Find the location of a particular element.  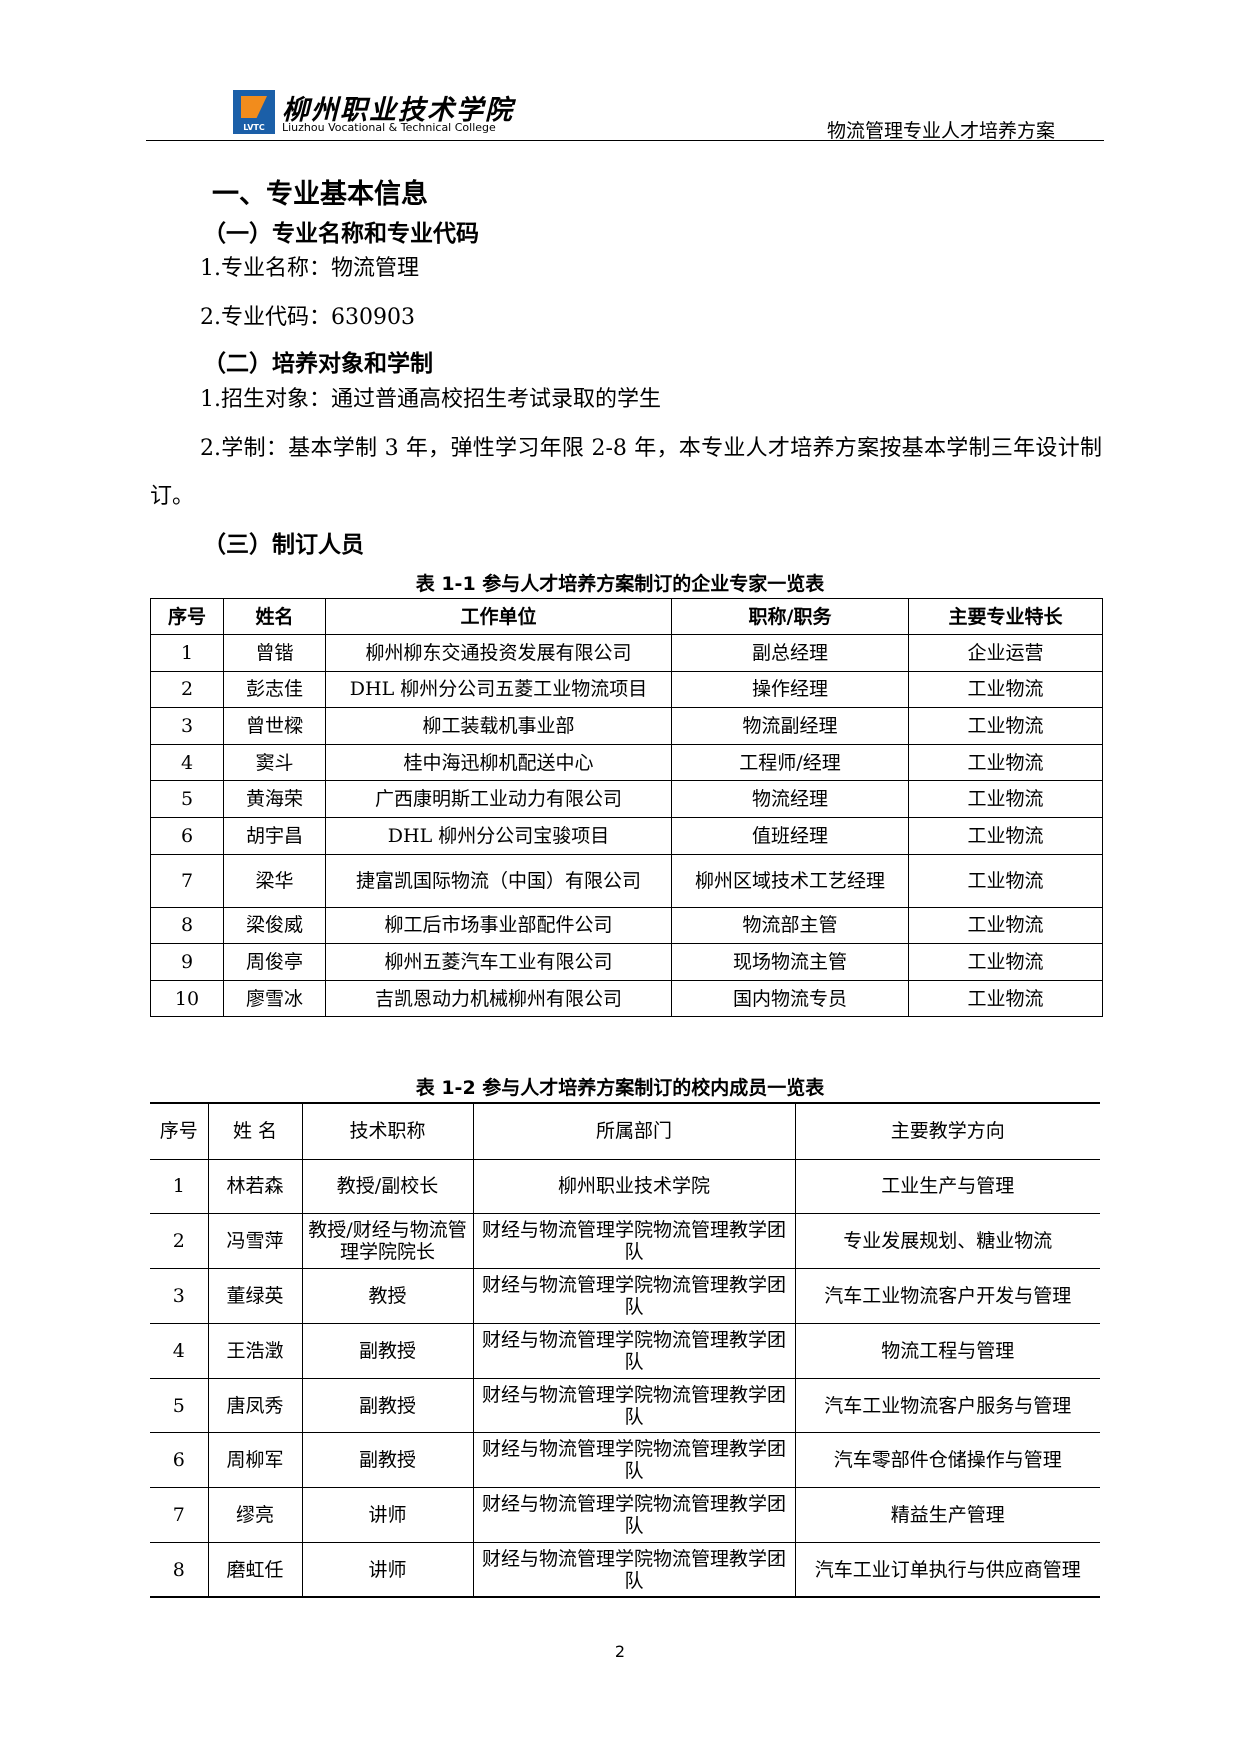

cell: 工程师/经理 is located at coordinates (790, 762).